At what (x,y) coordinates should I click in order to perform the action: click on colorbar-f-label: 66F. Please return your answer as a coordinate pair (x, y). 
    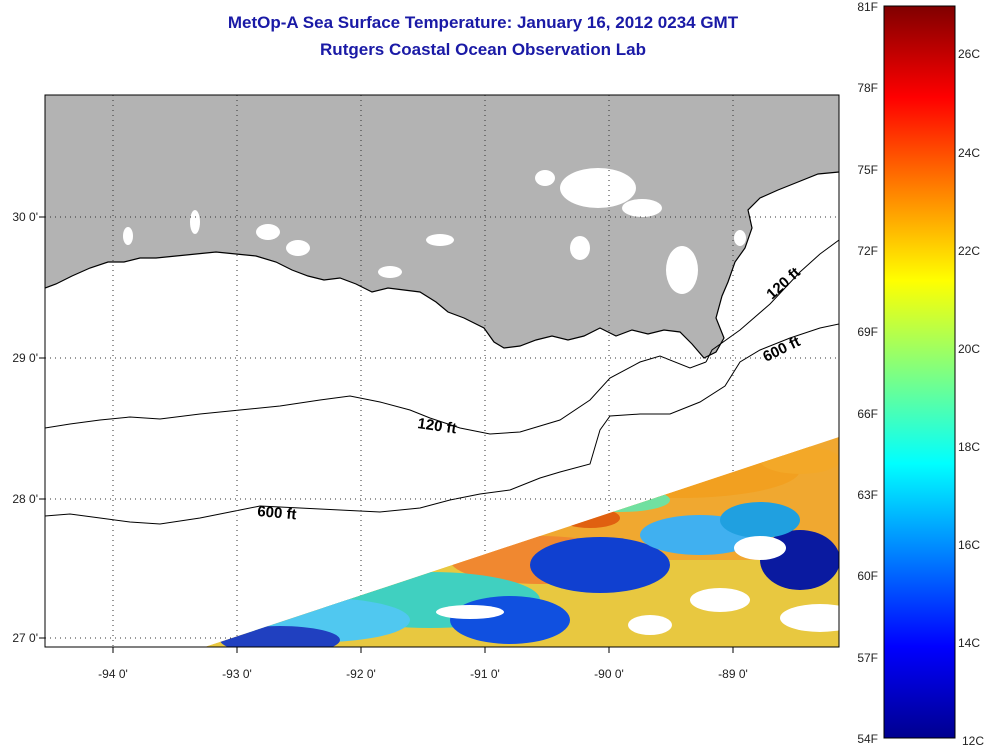
    Looking at the image, I should click on (867, 414).